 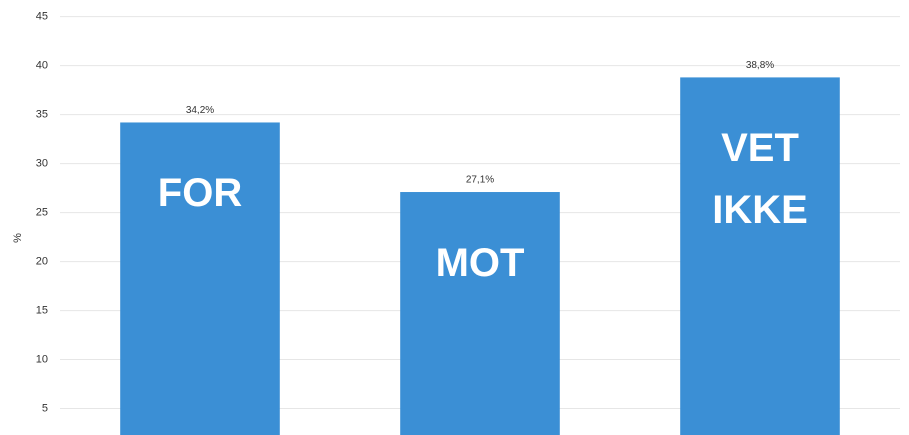 I want to click on value-label: 34,2%, so click(x=200, y=110).